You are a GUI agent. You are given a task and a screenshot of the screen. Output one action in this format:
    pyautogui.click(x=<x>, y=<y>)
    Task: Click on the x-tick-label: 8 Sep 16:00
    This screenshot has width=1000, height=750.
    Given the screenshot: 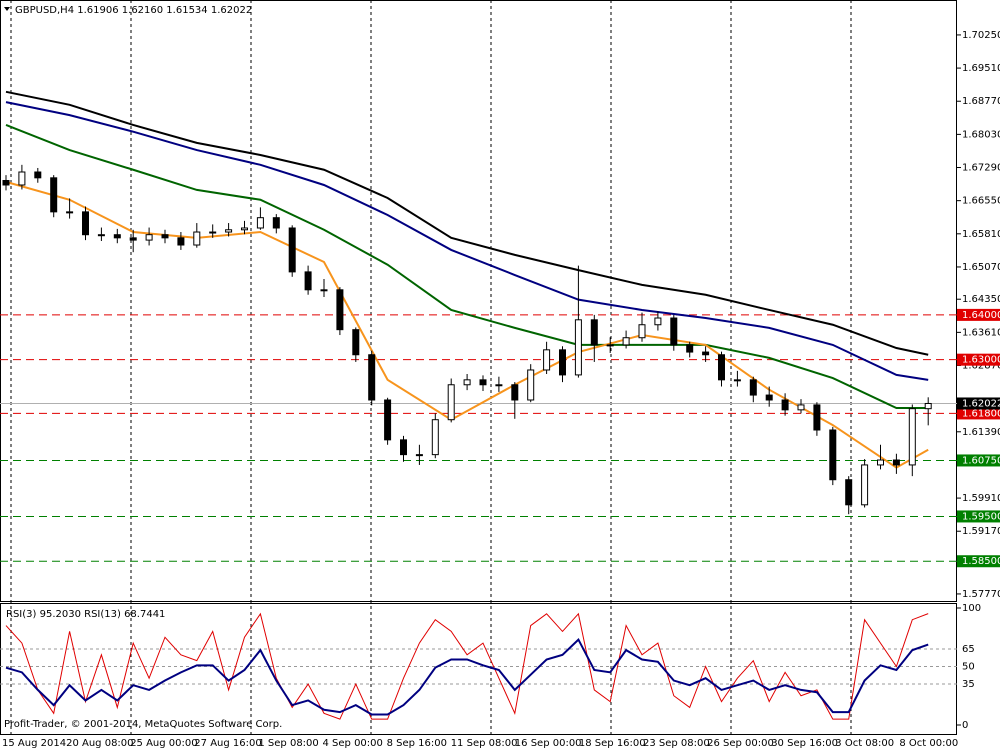 What is the action you would take?
    pyautogui.click(x=417, y=743)
    